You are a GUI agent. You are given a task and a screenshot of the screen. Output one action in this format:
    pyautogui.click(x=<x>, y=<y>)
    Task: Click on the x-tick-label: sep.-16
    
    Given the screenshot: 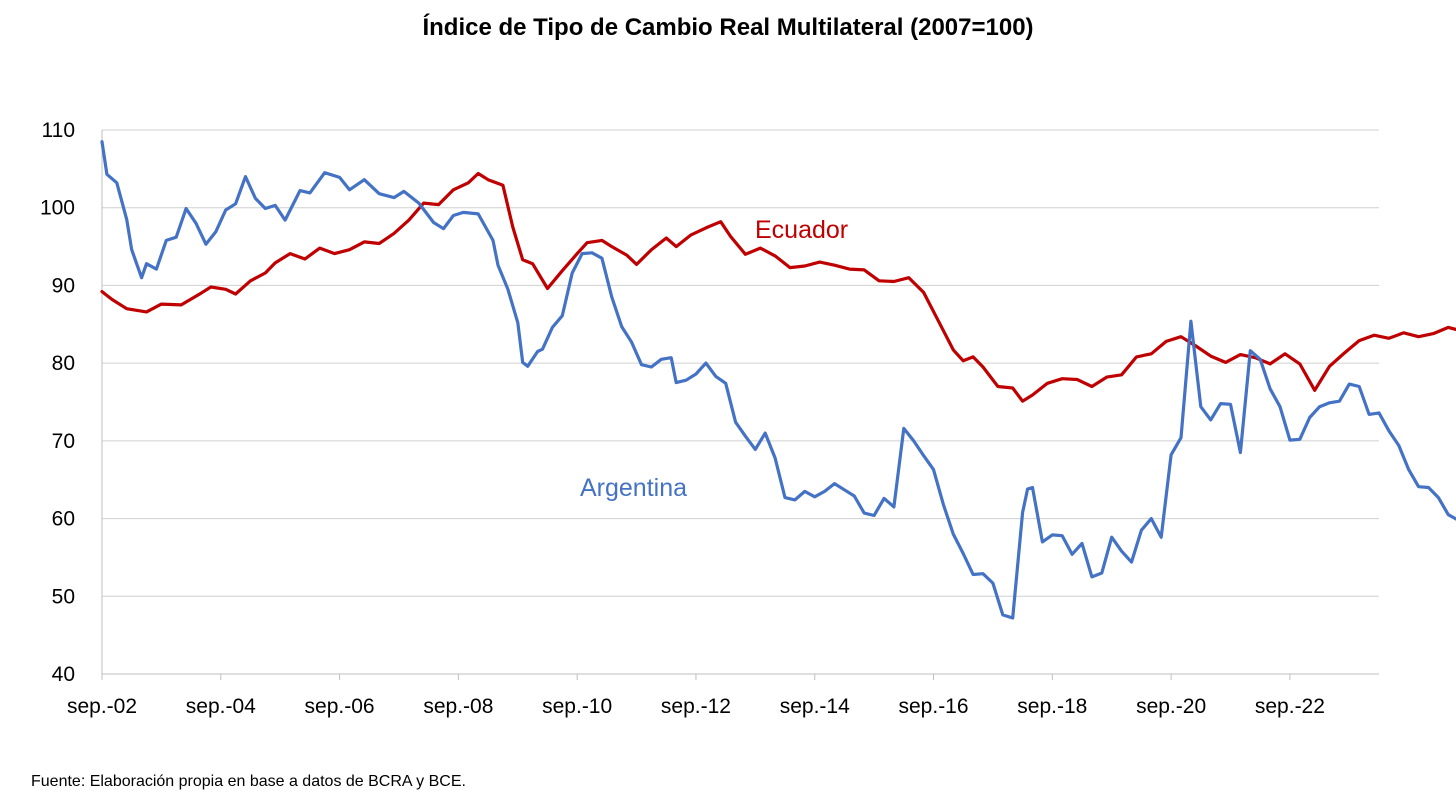 What is the action you would take?
    pyautogui.click(x=934, y=706)
    